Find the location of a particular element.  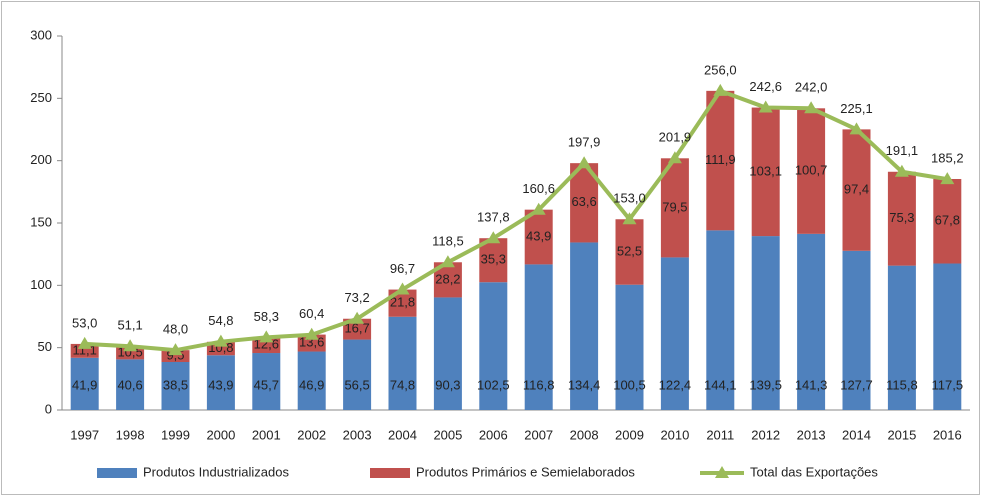

data-label: 21,8 is located at coordinates (402, 302).